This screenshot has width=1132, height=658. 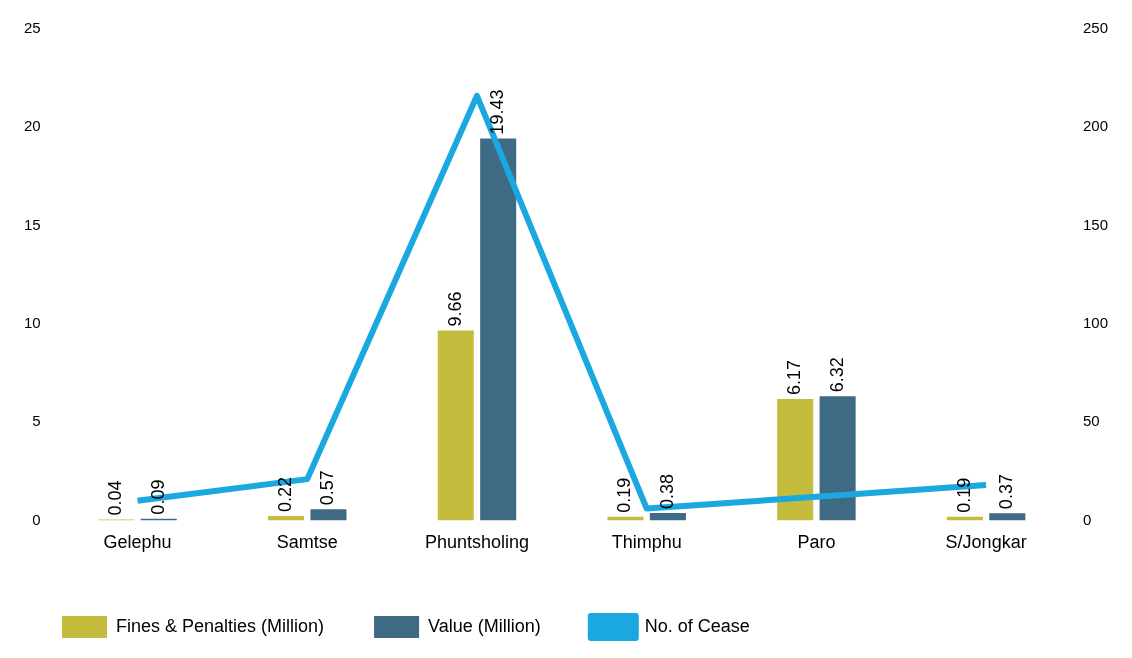 I want to click on legend-label: Value (Million), so click(x=484, y=625).